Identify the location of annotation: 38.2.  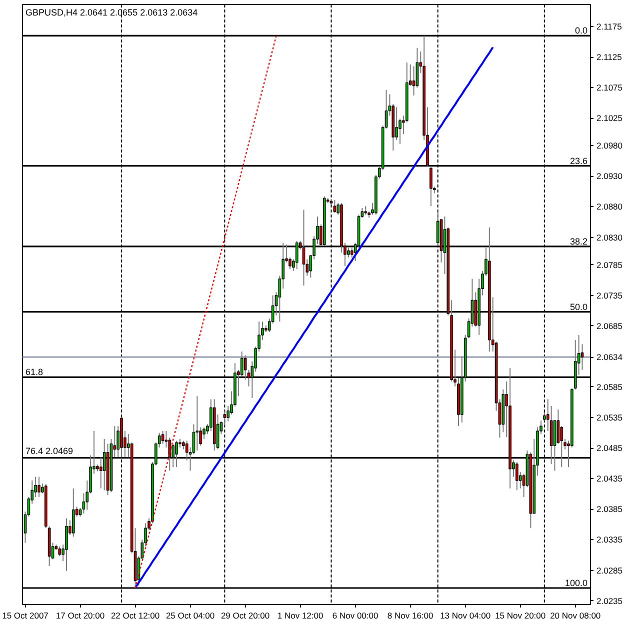
(579, 241).